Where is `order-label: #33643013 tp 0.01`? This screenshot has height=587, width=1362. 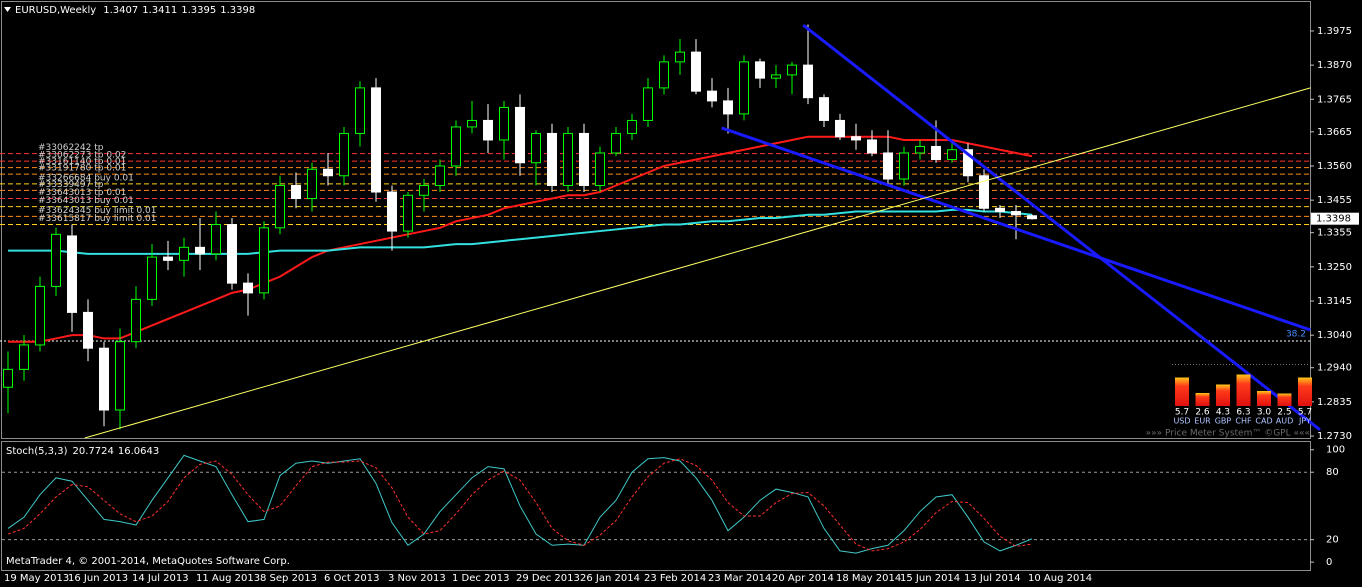
order-label: #33643013 tp 0.01 is located at coordinates (82, 193).